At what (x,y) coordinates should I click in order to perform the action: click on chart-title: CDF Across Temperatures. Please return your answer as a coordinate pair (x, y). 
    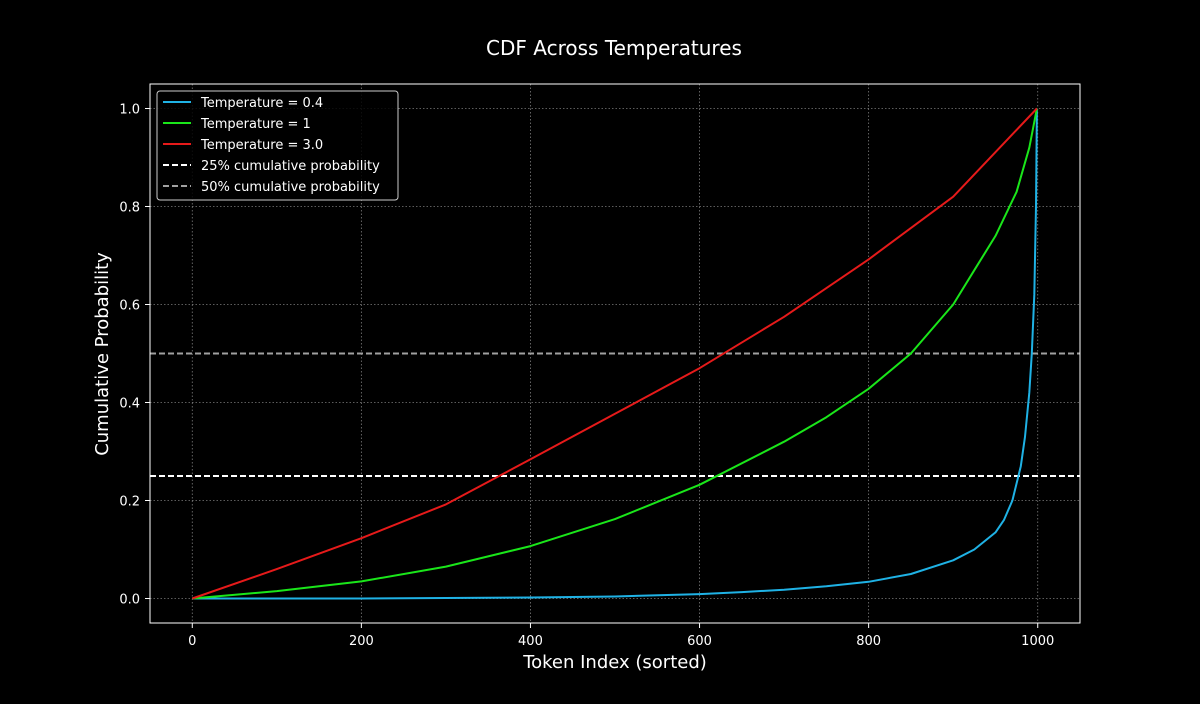
    Looking at the image, I should click on (614, 48).